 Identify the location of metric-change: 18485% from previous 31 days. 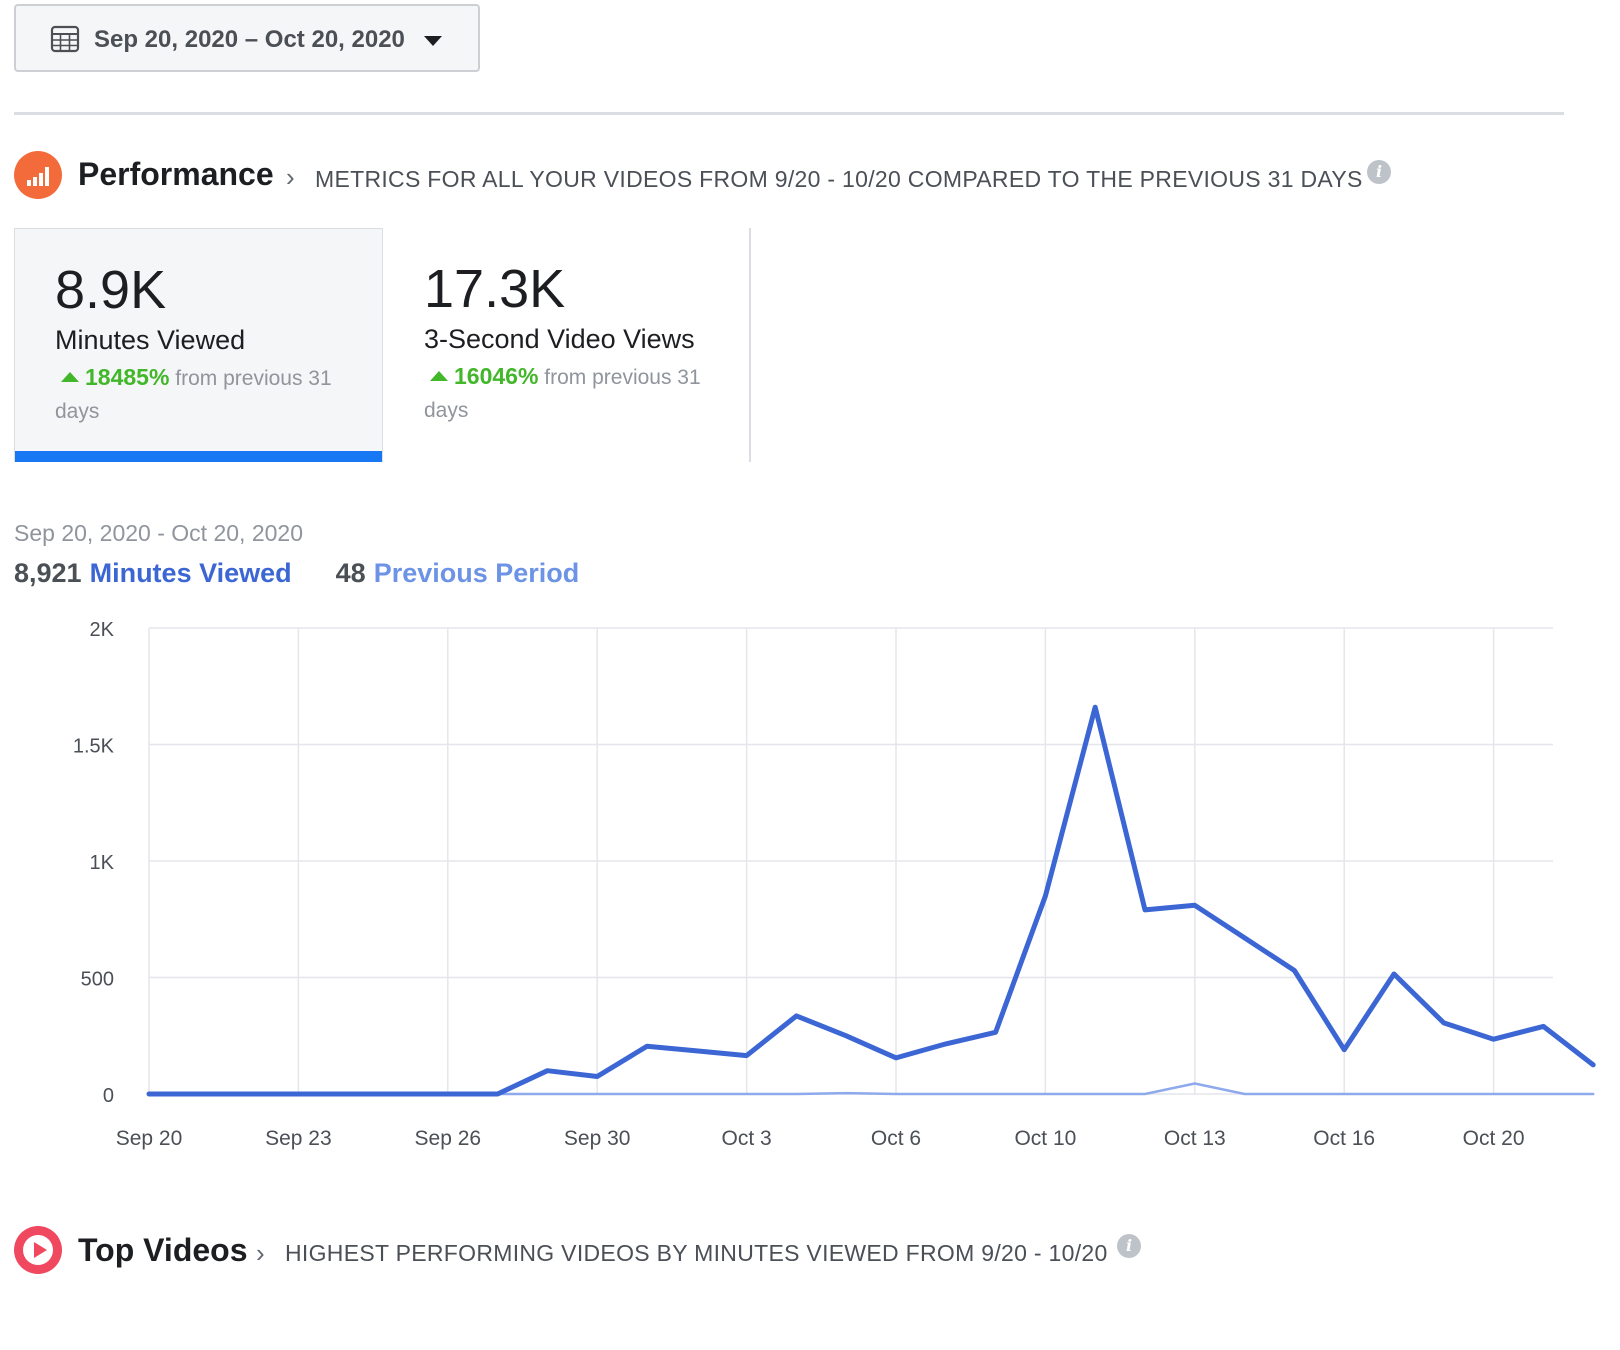
(215, 394).